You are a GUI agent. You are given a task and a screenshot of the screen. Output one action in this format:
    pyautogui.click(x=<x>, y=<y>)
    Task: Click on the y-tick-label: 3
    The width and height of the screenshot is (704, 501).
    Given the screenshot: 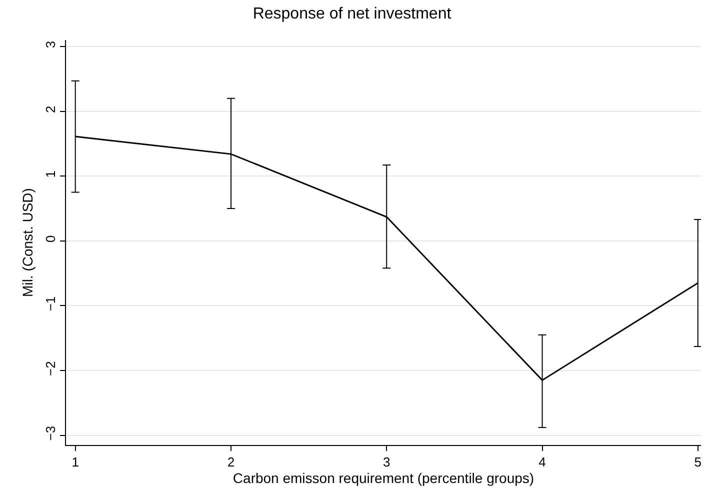 What is the action you would take?
    pyautogui.click(x=50, y=44)
    